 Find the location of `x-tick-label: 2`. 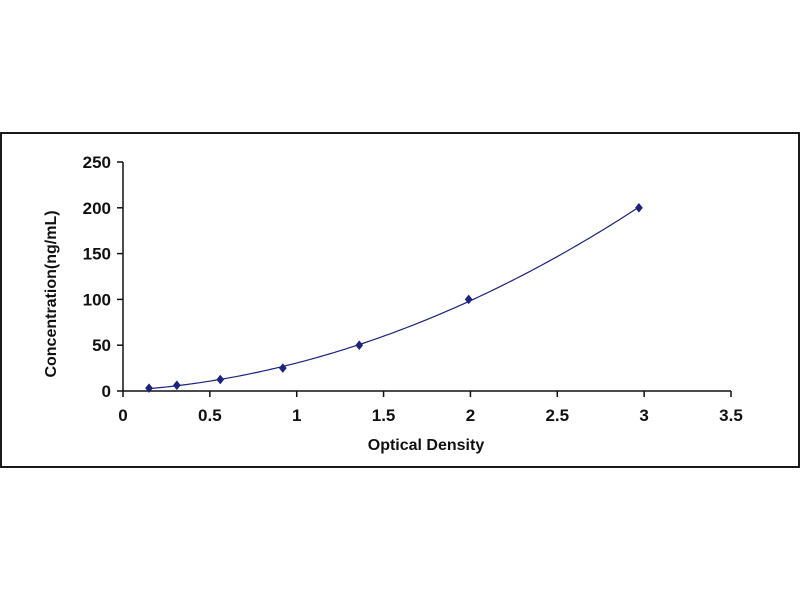

x-tick-label: 2 is located at coordinates (470, 415).